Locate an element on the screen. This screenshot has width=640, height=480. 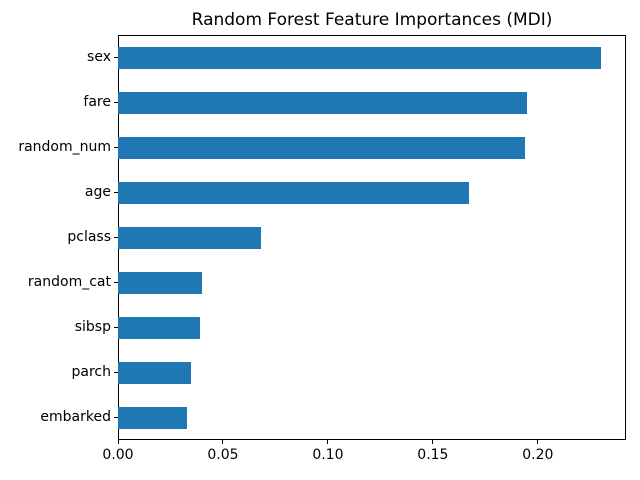
y-tick-label-age: age is located at coordinates (97, 191).